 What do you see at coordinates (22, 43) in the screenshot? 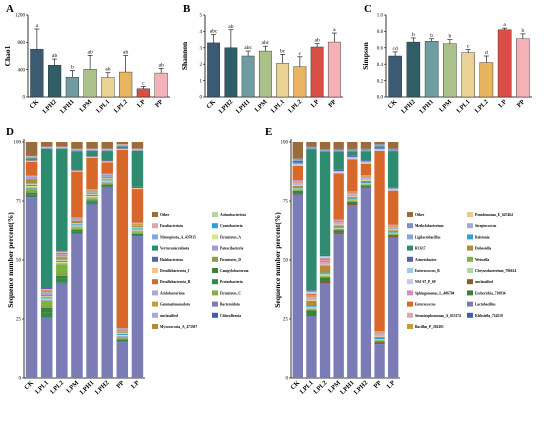
I see `y-tick-label: 800` at bounding box center [22, 43].